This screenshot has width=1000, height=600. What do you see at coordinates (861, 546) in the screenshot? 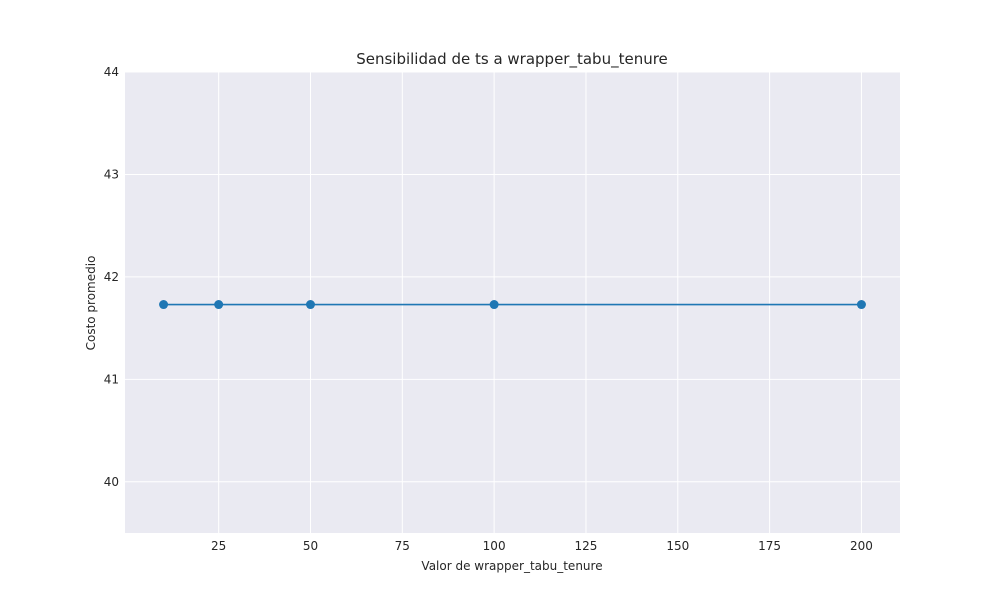
I see `x-tick-label: 200` at bounding box center [861, 546].